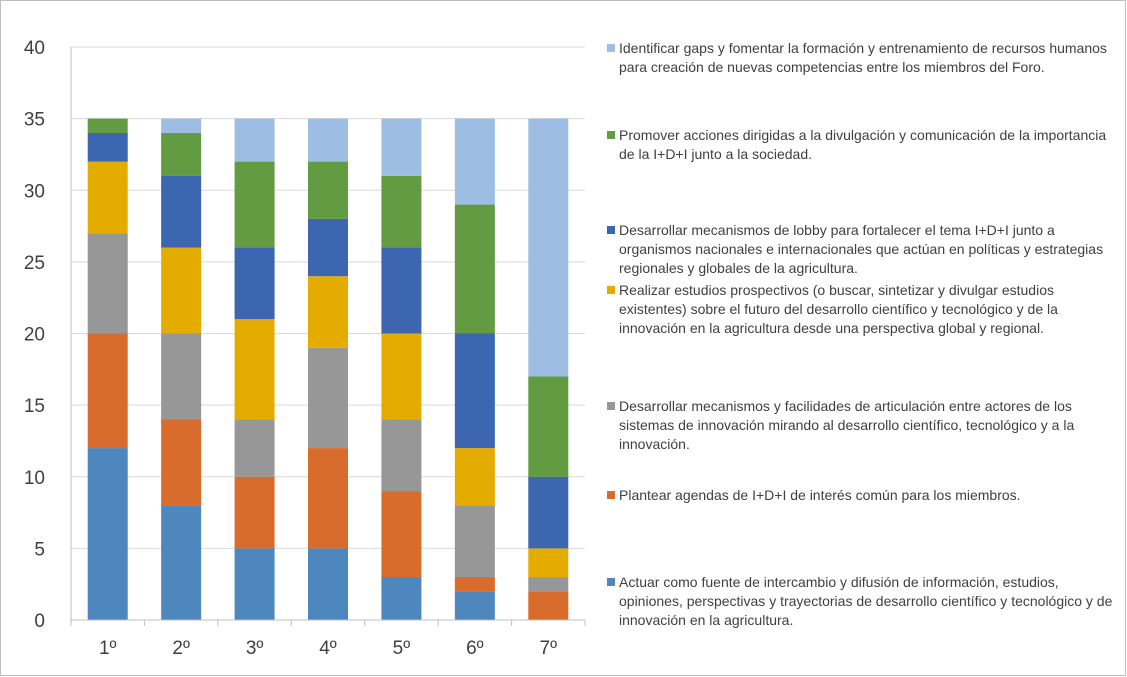  I want to click on x-tick-label: 4º, so click(328, 648).